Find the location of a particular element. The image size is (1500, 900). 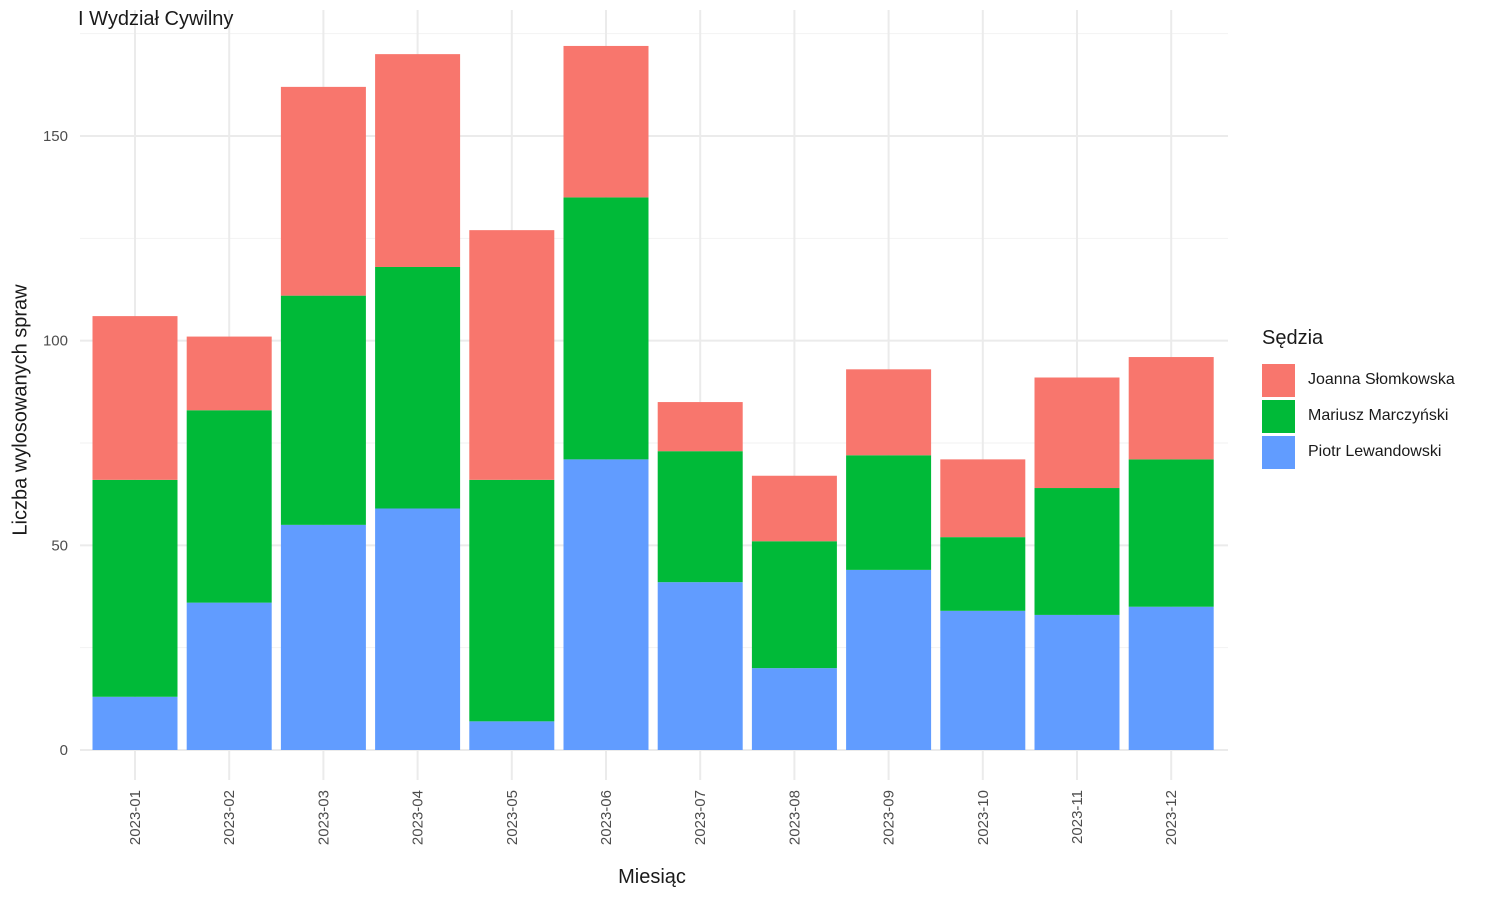

bar-2023-03-słomkowska is located at coordinates (323, 191).